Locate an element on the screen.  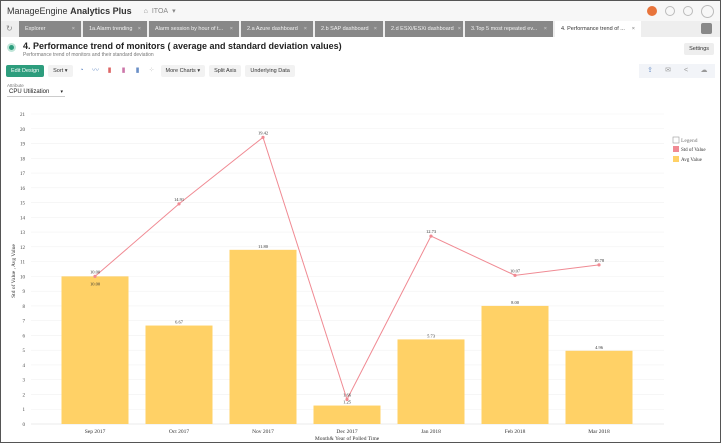
tab-label: 2.b SAP dashboard is located at coordinates (345, 29).